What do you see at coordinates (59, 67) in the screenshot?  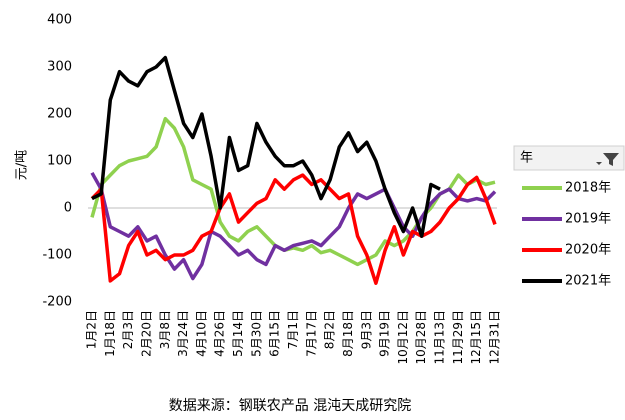 I see `y-tick-label: 300` at bounding box center [59, 67].